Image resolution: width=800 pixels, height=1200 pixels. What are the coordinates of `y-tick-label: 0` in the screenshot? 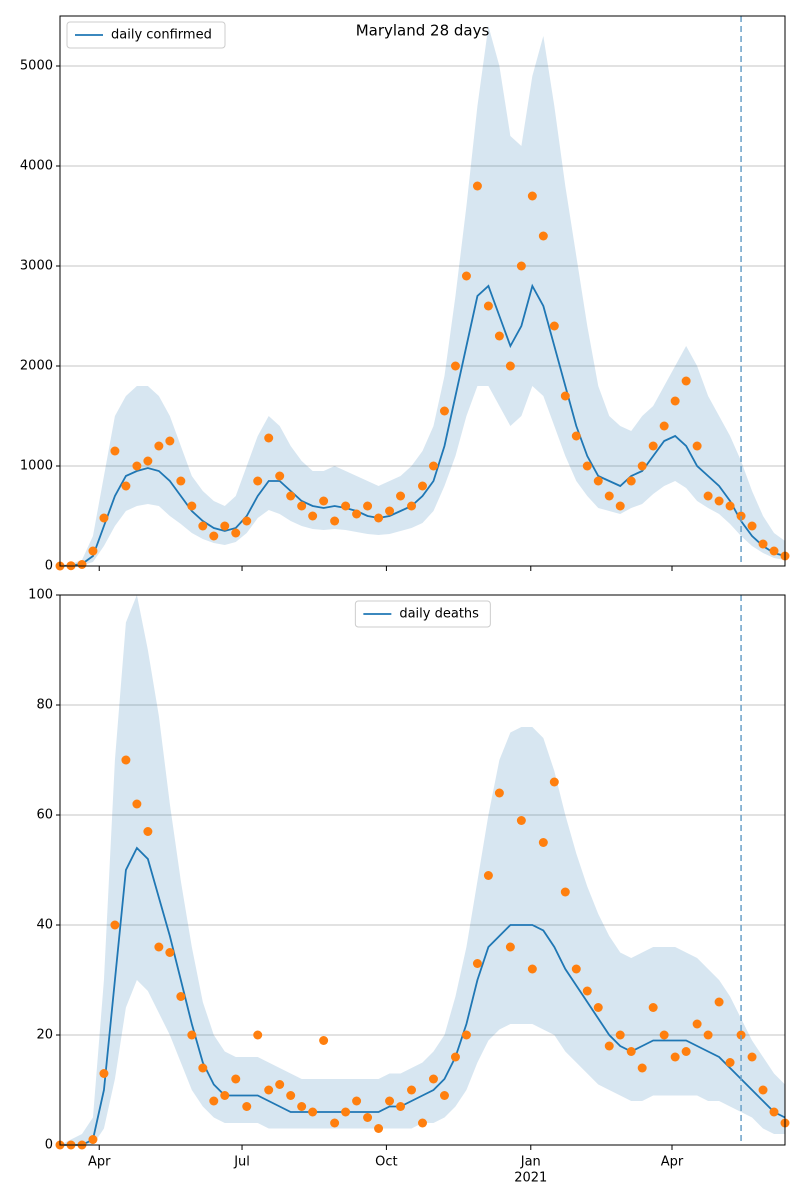 It's located at (49, 566).